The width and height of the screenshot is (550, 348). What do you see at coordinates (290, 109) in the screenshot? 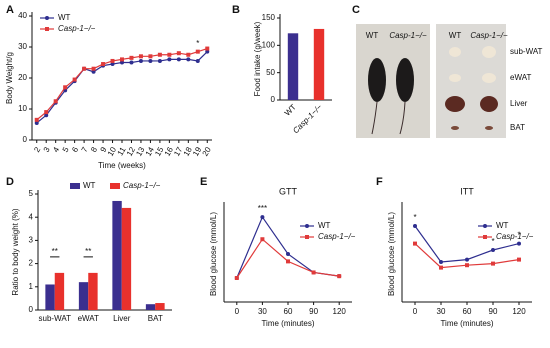
I see `x-tick-label: WT` at bounding box center [290, 109].